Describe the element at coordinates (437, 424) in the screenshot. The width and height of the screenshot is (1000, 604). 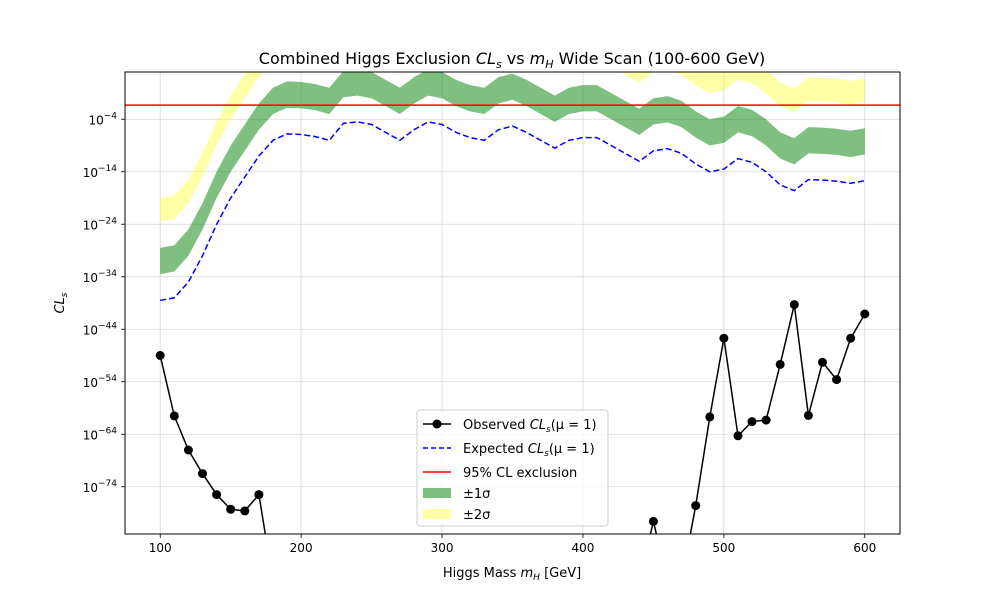
I see `legend-marker-observed` at that location.